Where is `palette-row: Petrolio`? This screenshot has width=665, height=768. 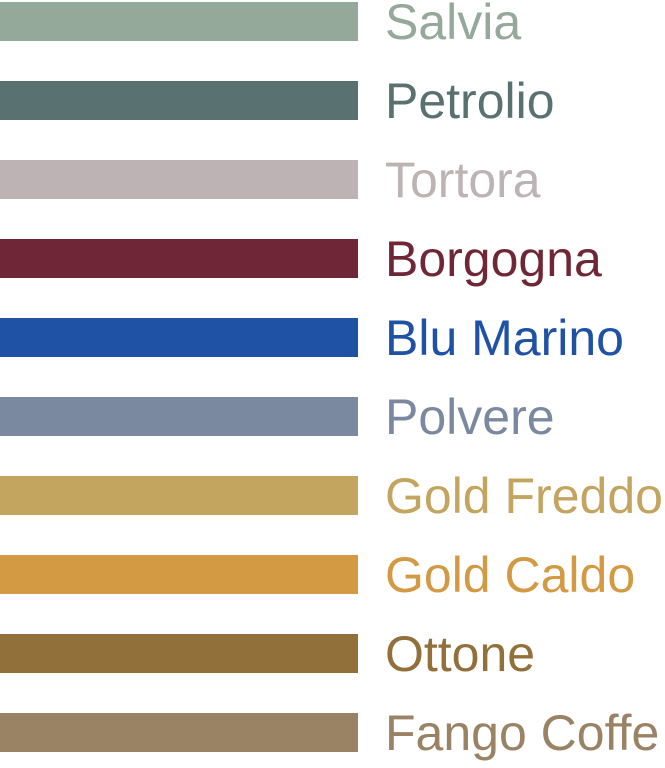
palette-row: Petrolio is located at coordinates (332, 101).